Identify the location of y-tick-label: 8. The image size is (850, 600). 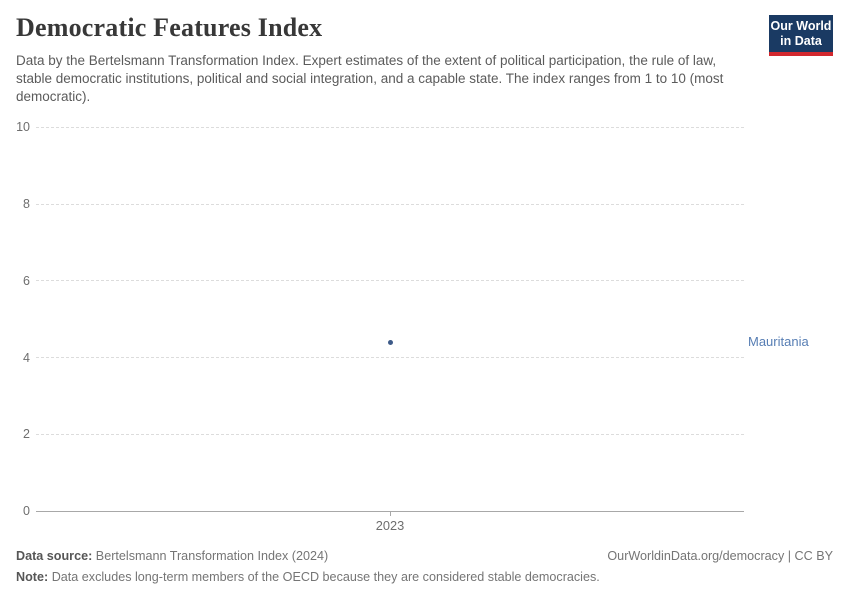
(26, 204).